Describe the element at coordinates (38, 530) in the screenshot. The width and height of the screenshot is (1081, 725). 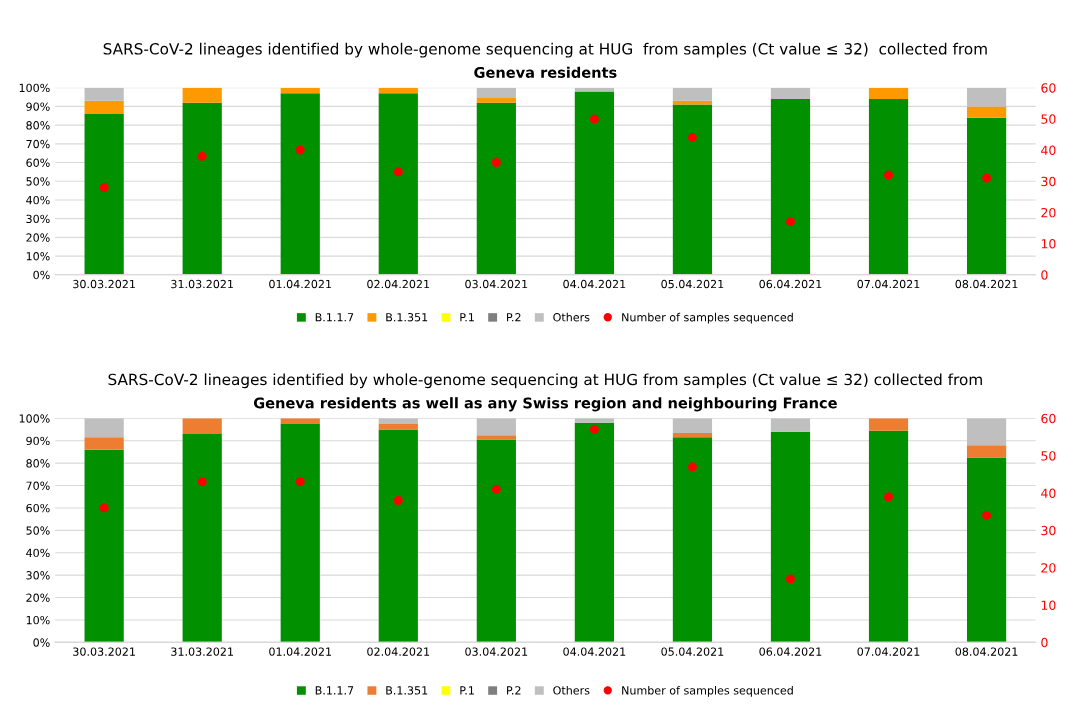
I see `y-tick-label: 50%` at that location.